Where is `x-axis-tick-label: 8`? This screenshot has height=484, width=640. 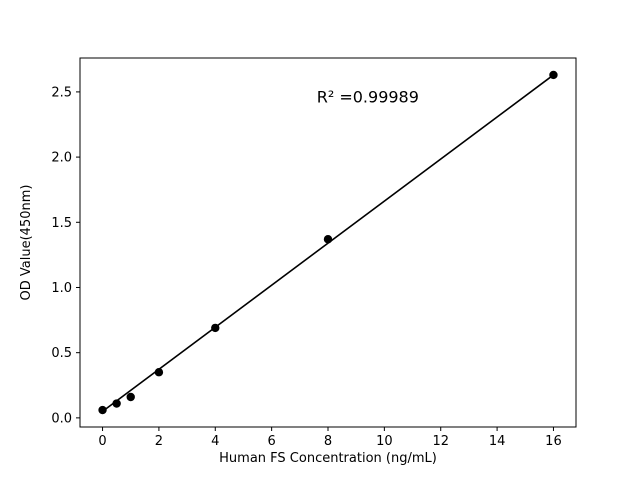 x-axis-tick-label: 8 is located at coordinates (328, 441).